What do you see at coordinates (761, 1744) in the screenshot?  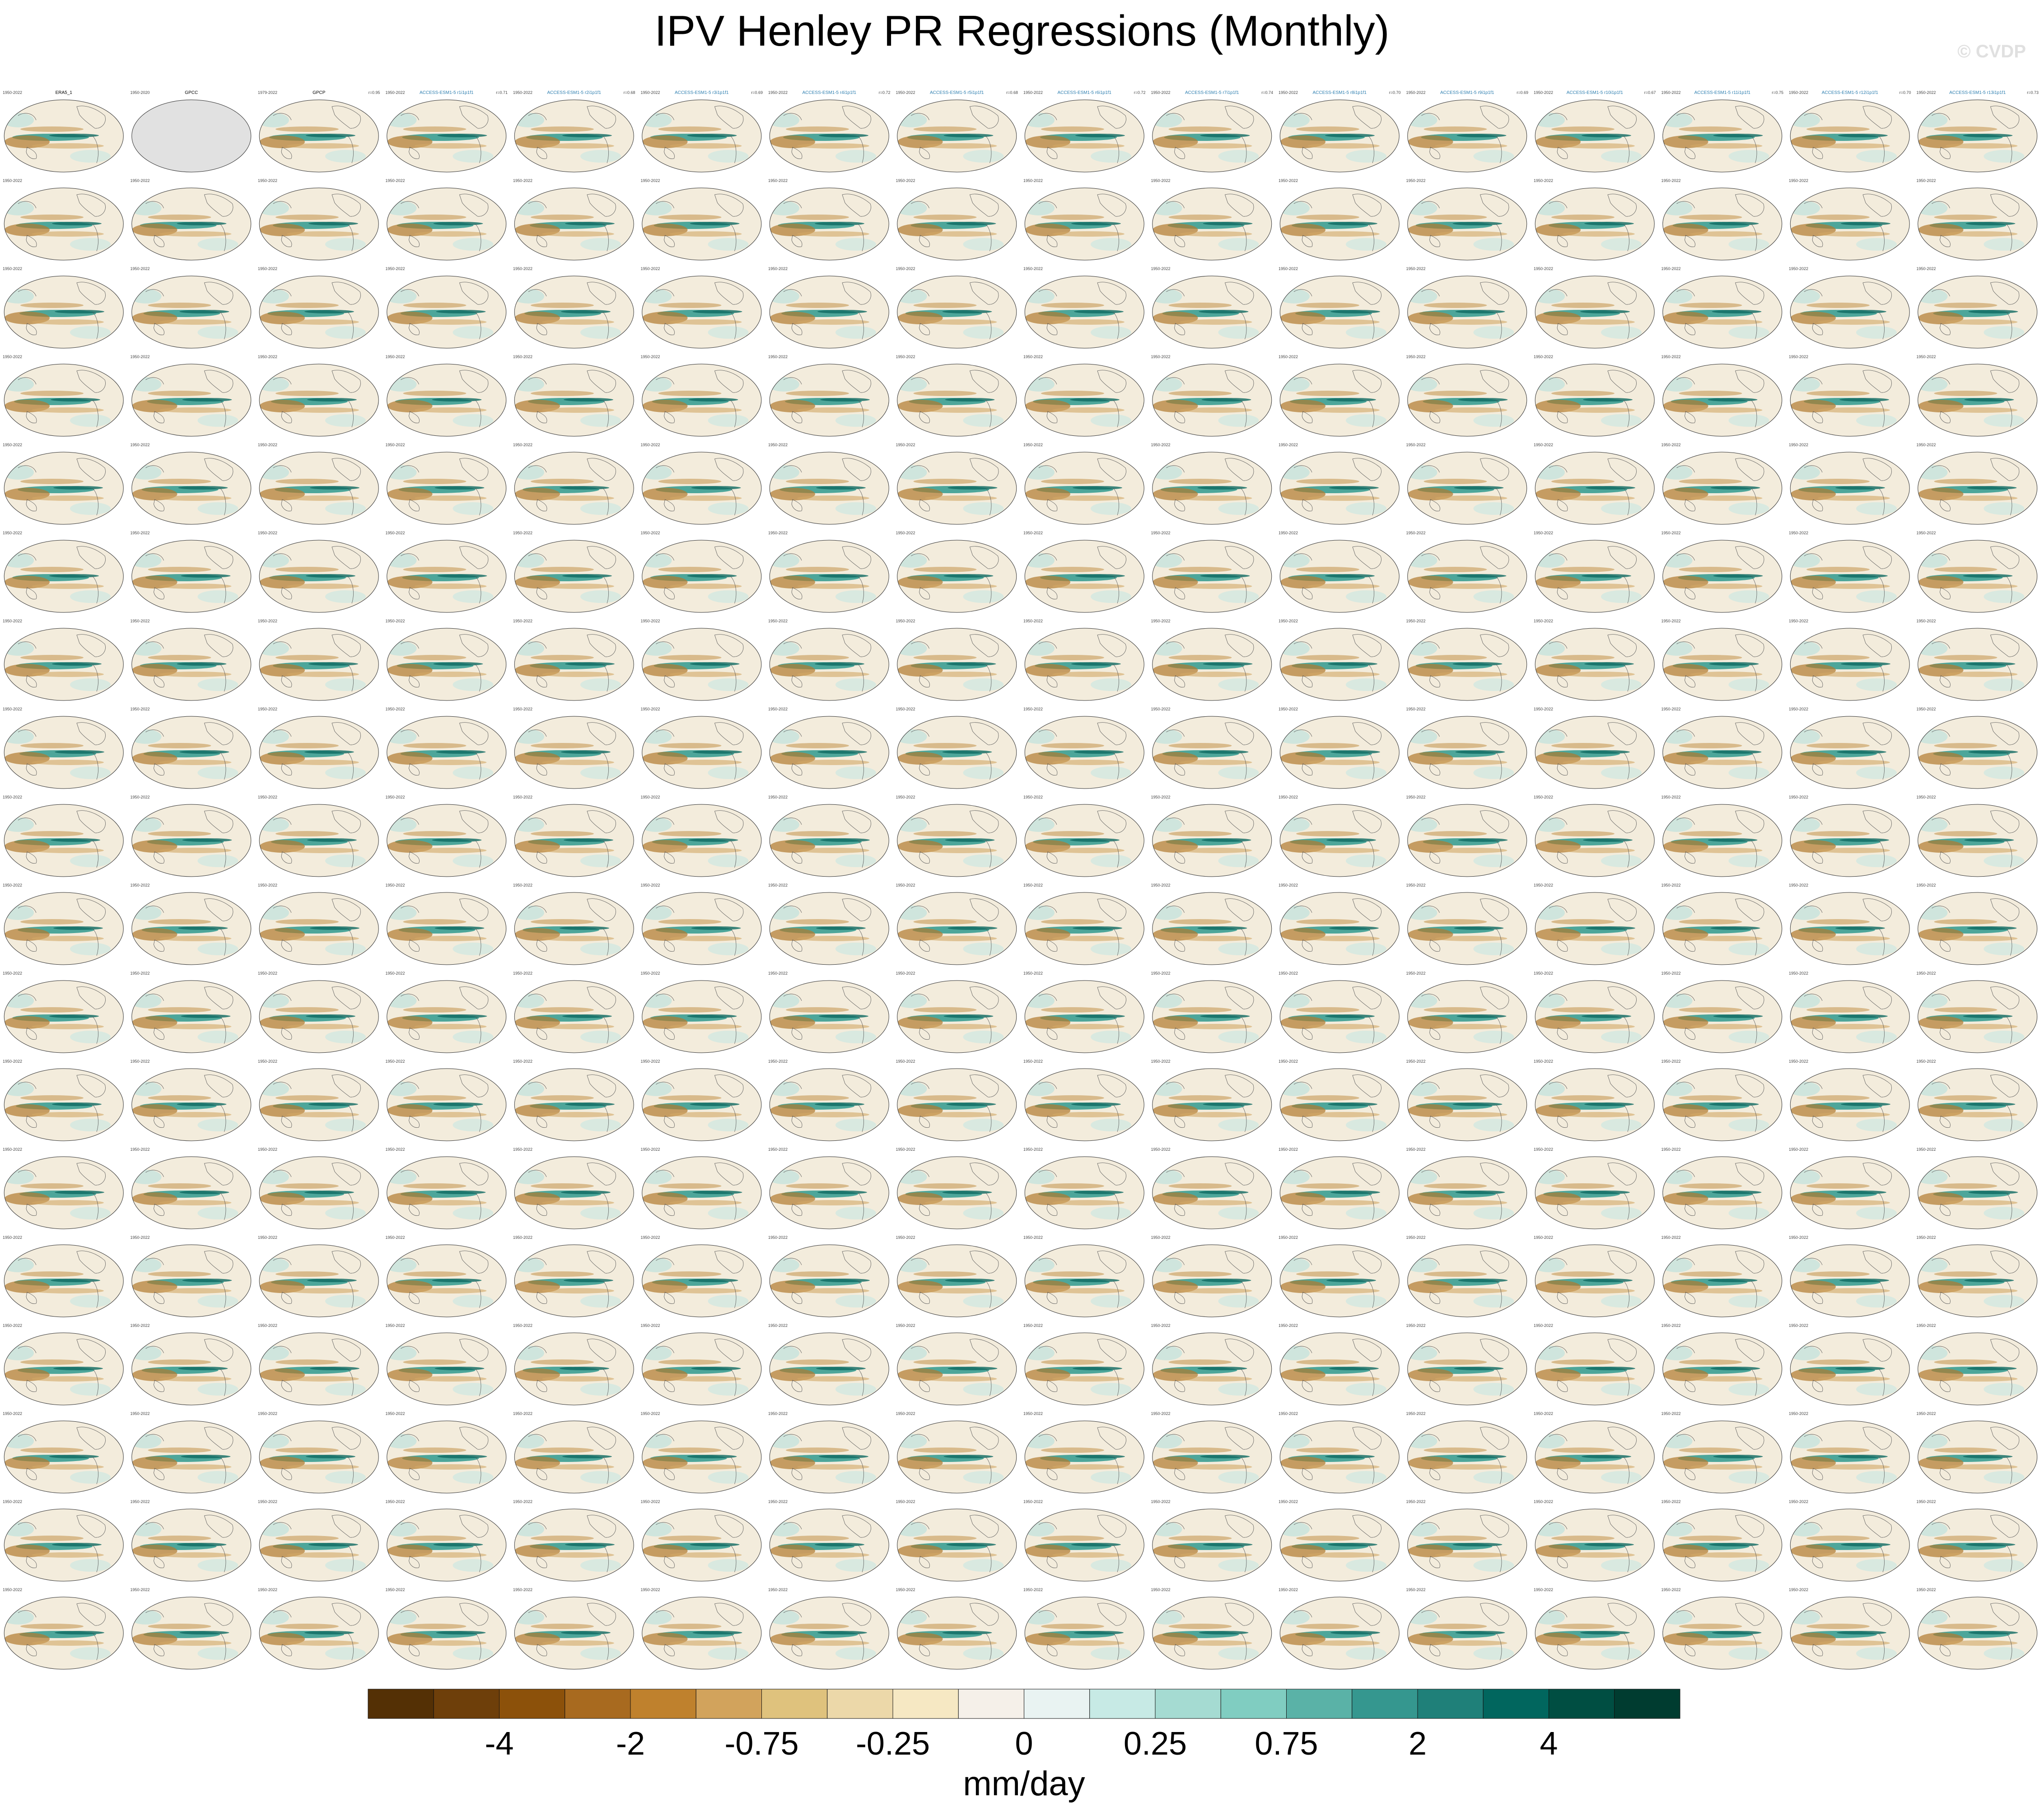 I see `colorbar-tick-label: -0.75` at bounding box center [761, 1744].